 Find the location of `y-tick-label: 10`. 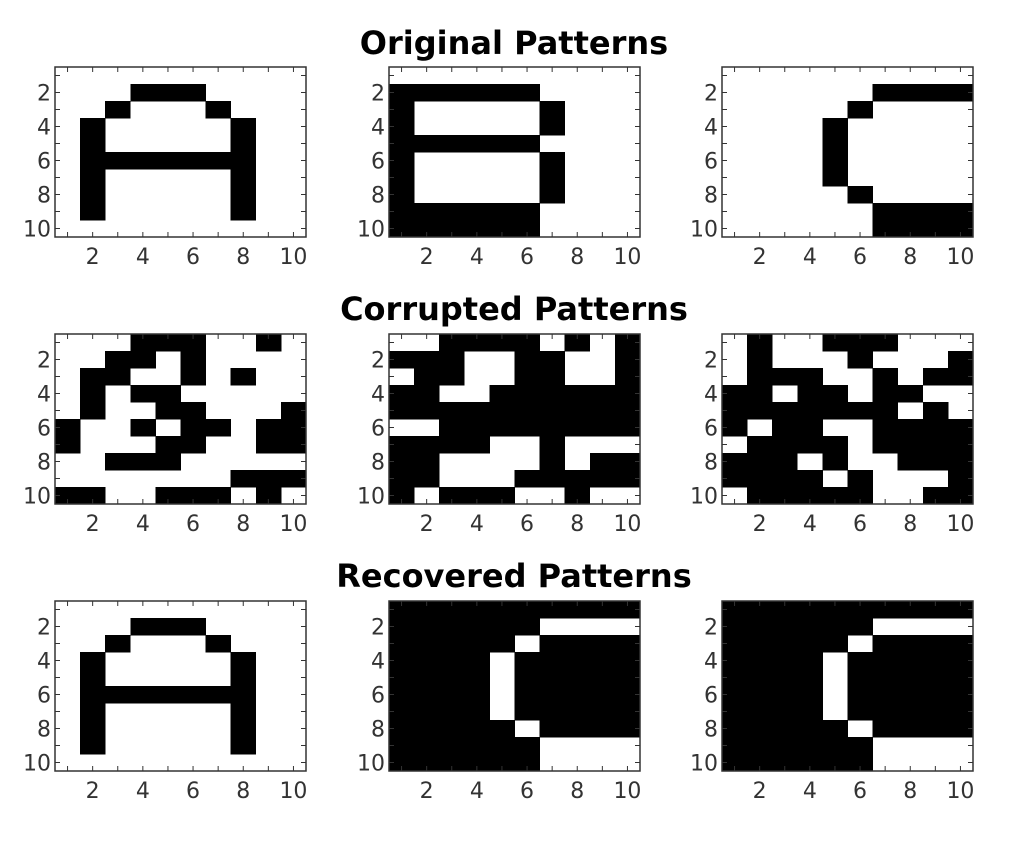

y-tick-label: 10 is located at coordinates (371, 764).